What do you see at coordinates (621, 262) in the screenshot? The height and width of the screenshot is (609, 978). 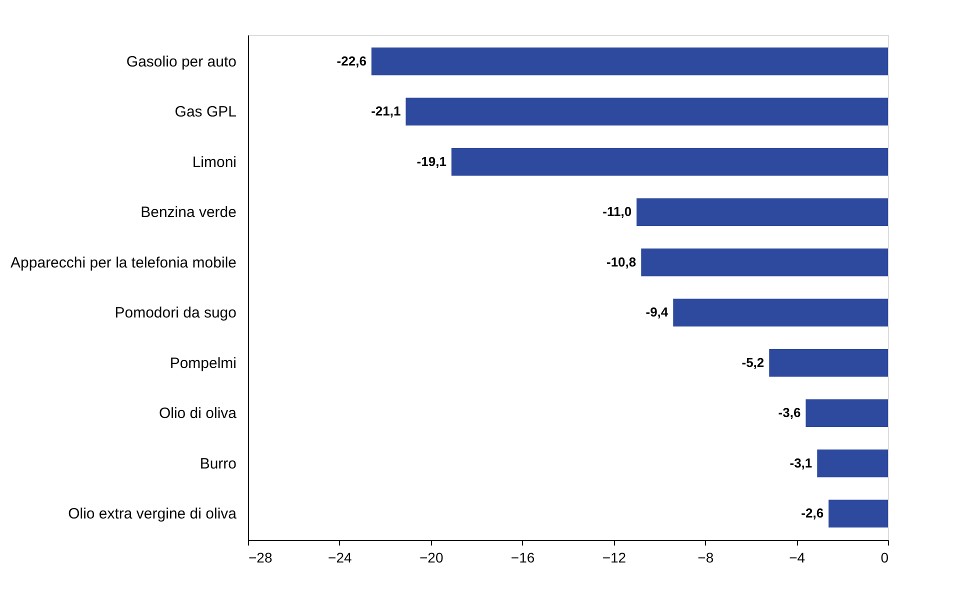 I see `data-label: -10,8` at bounding box center [621, 262].